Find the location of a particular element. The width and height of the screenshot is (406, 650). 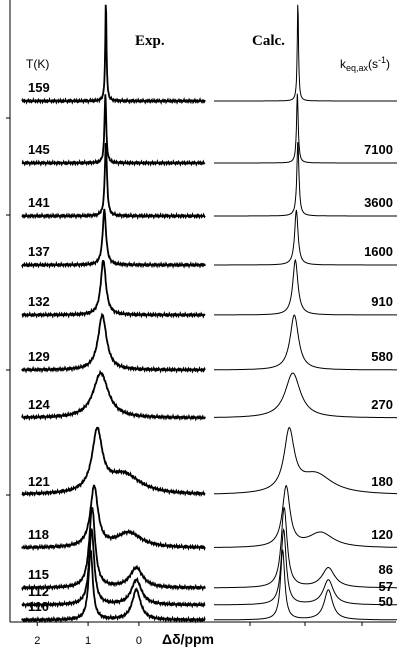

x-tick-label: 1 is located at coordinates (88, 641).